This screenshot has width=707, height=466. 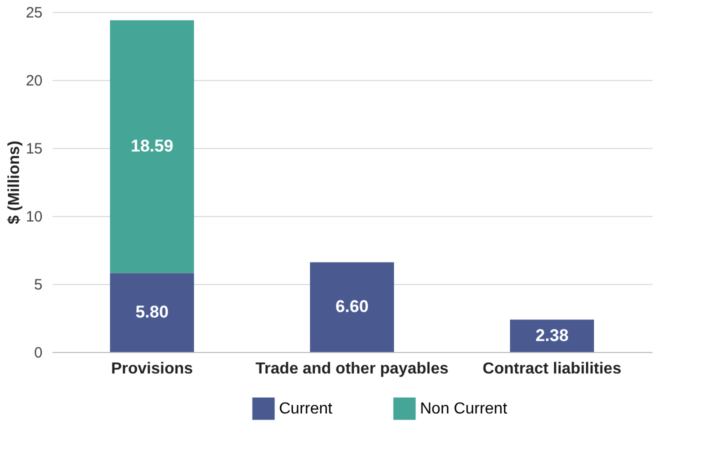 What do you see at coordinates (34, 13) in the screenshot?
I see `y-tick-label: 25` at bounding box center [34, 13].